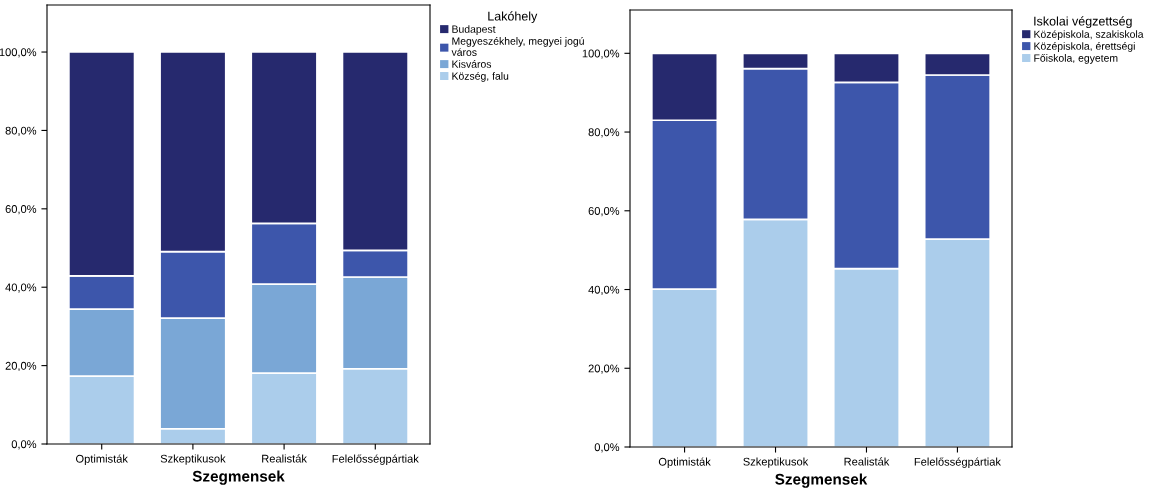  What do you see at coordinates (1084, 47) in the screenshot?
I see `legend-label: Középiskola, érettségi` at bounding box center [1084, 47].